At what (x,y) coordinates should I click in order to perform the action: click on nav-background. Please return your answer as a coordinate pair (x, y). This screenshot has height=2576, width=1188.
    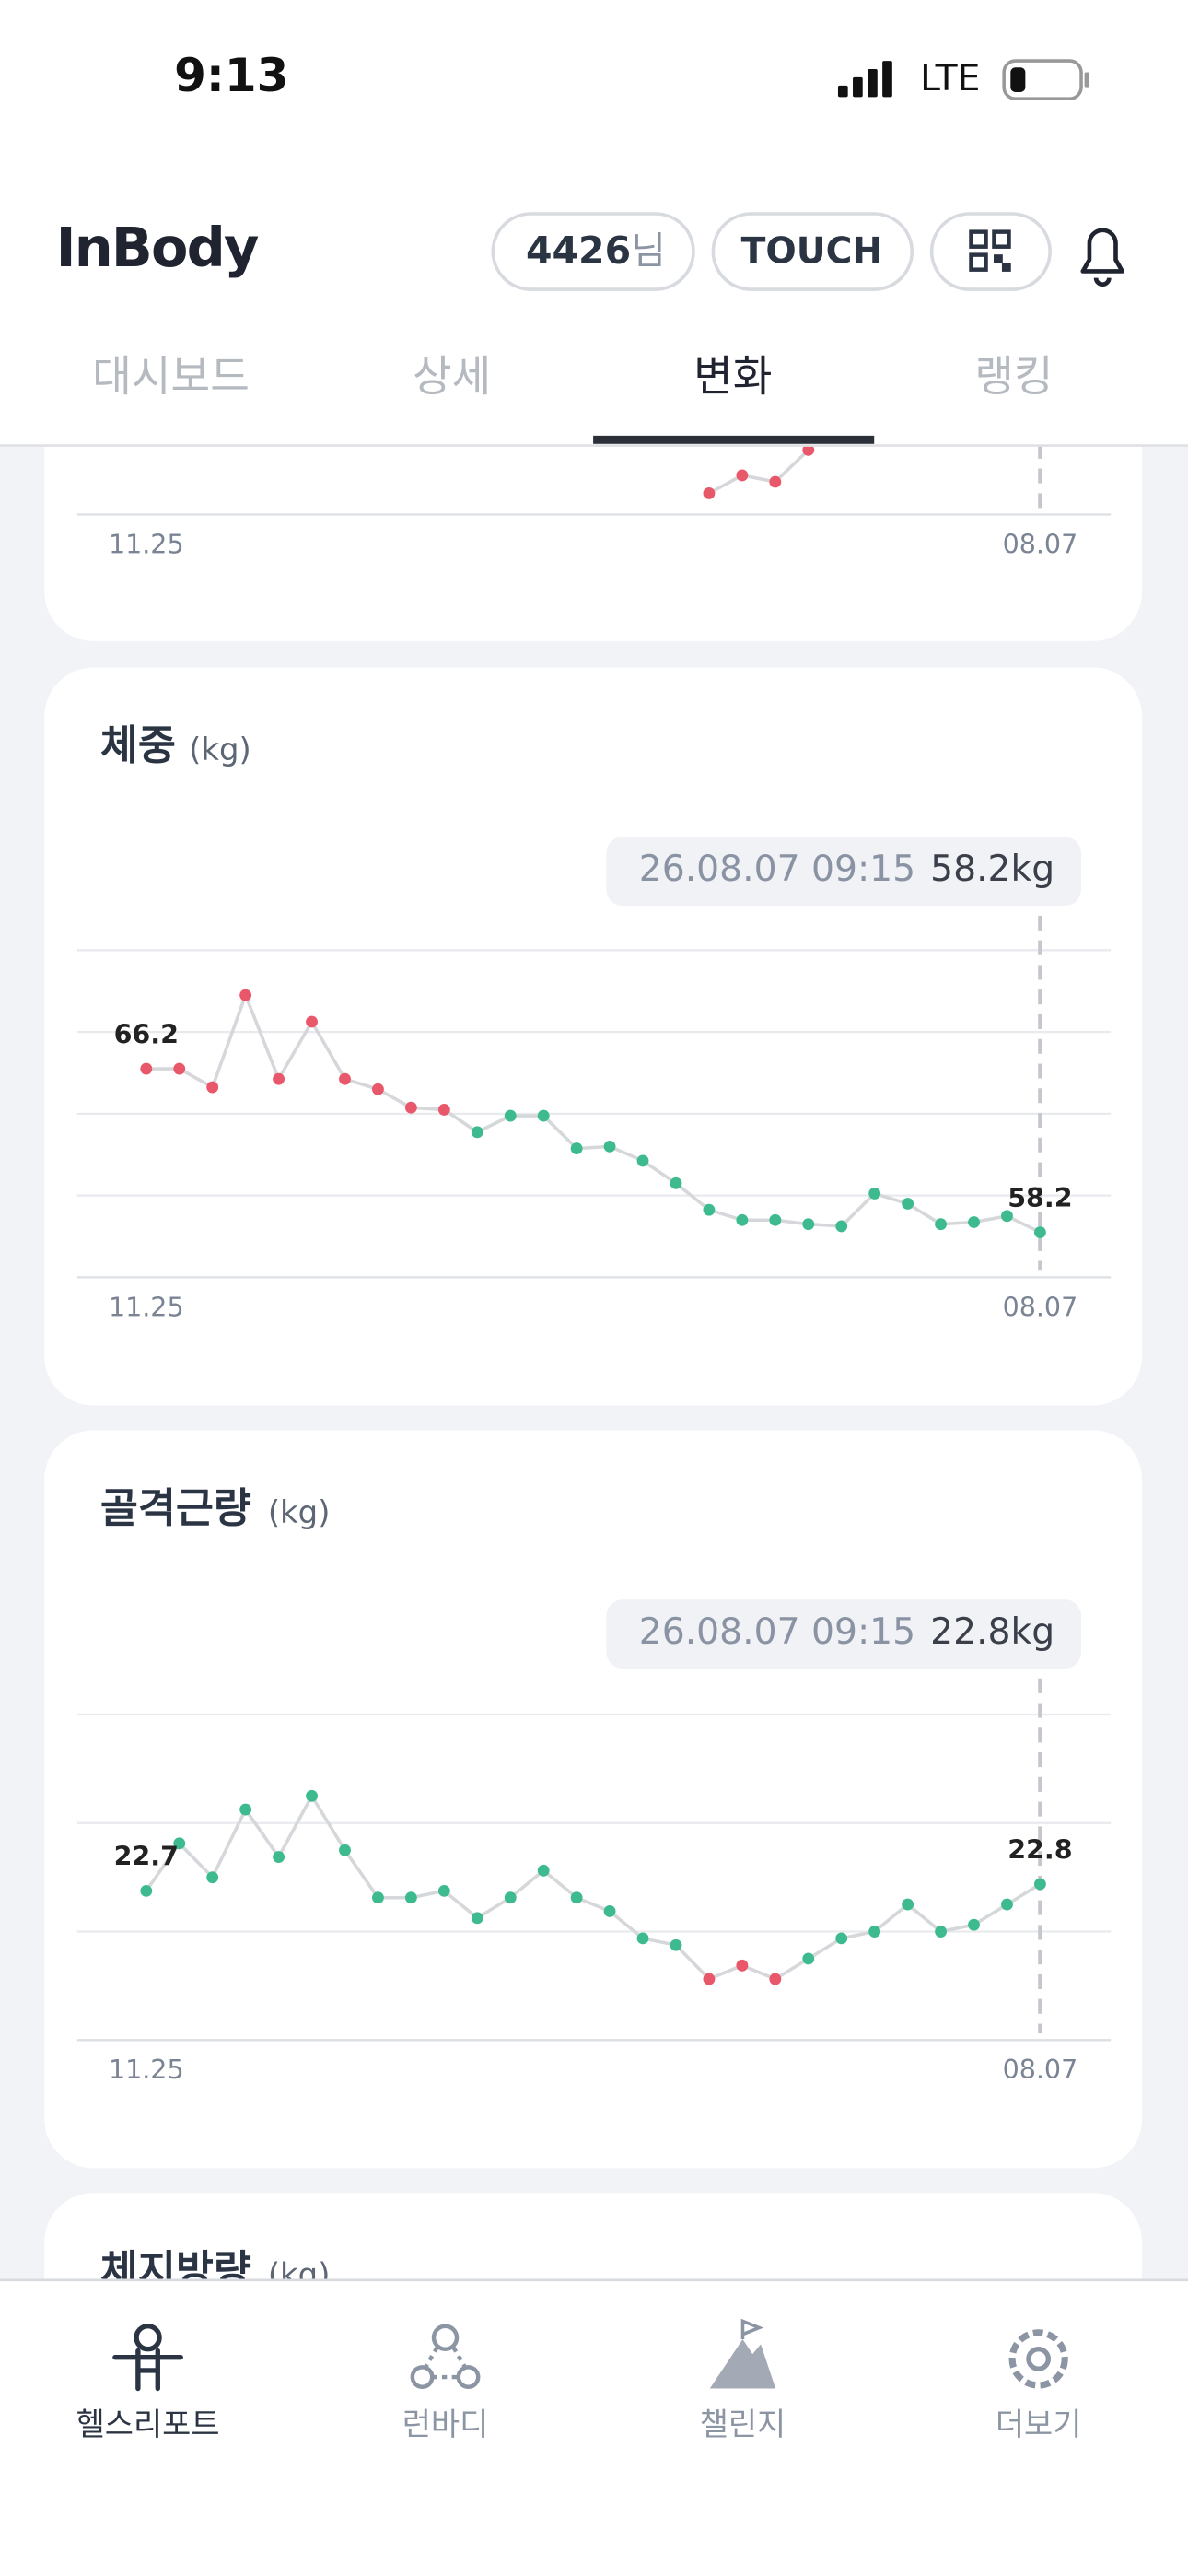
    Looking at the image, I should click on (594, 2427).